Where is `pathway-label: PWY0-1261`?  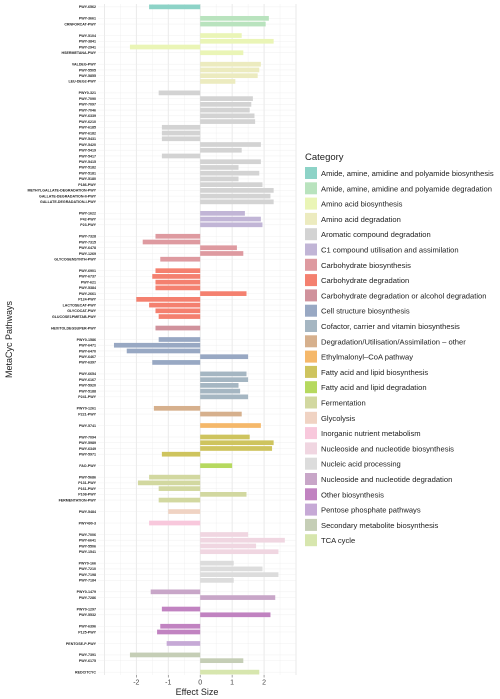
pathway-label: PWY0-1261 is located at coordinates (86, 409).